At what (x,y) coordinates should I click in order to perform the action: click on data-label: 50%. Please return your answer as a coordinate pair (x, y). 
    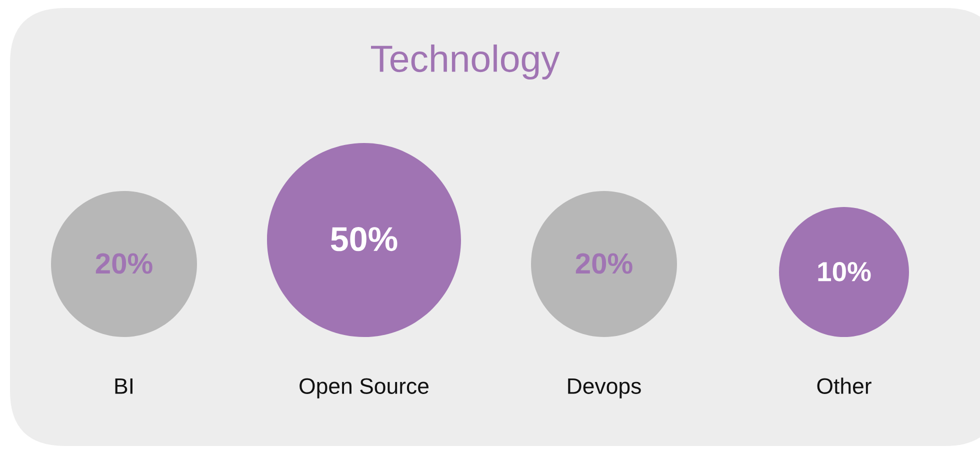
    Looking at the image, I should click on (364, 239).